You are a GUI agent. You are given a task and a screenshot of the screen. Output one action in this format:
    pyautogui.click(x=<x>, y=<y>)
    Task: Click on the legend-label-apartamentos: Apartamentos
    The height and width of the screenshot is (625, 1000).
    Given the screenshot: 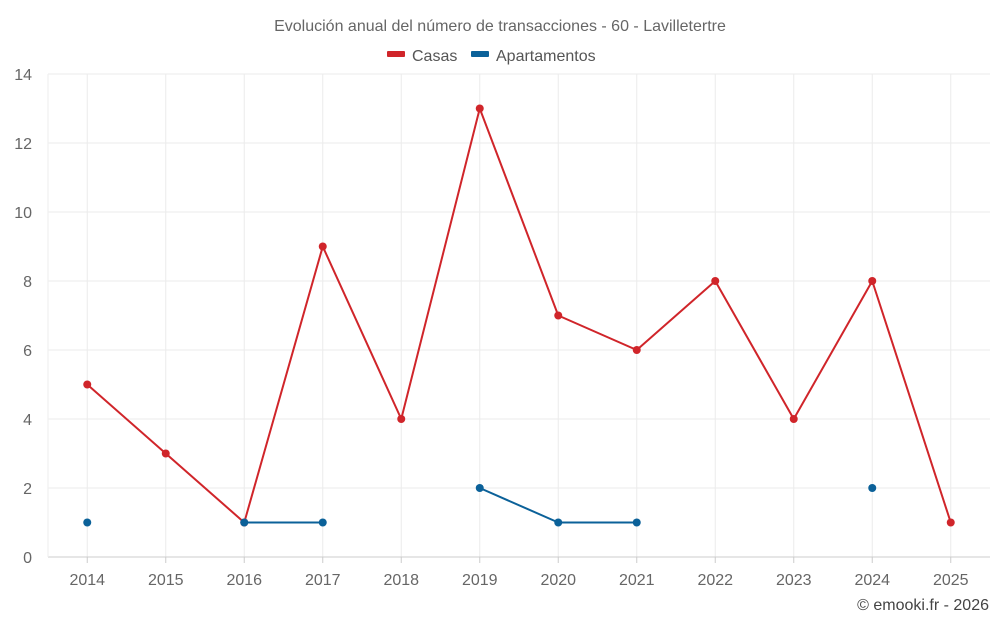 What is the action you would take?
    pyautogui.click(x=546, y=56)
    